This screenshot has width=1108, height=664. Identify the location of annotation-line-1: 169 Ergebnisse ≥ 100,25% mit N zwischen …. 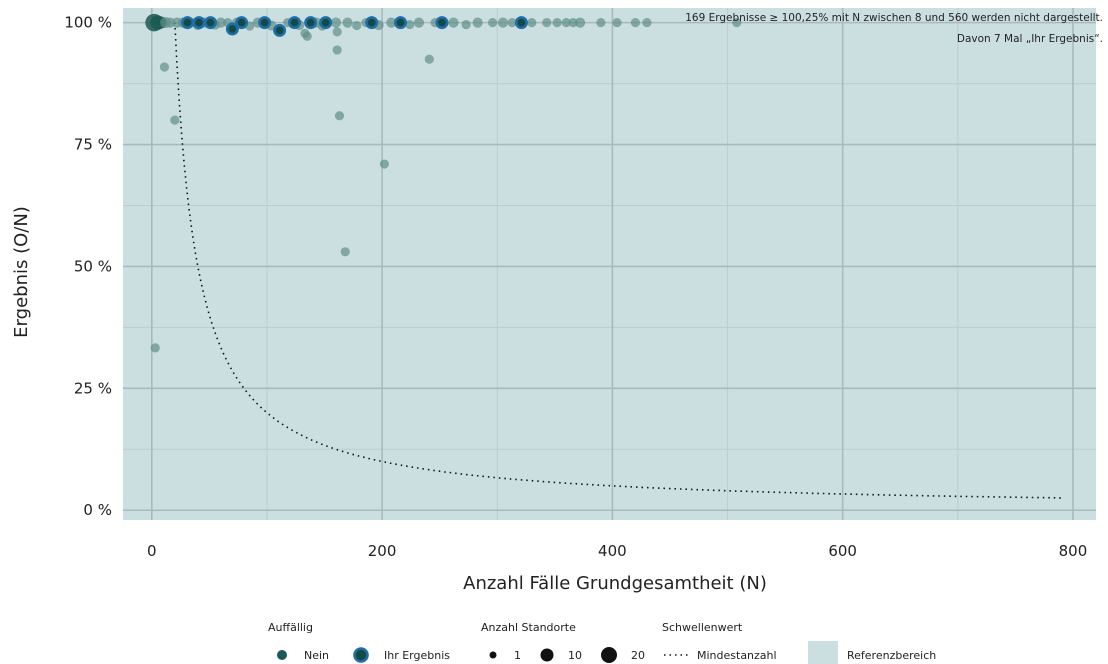
(894, 18).